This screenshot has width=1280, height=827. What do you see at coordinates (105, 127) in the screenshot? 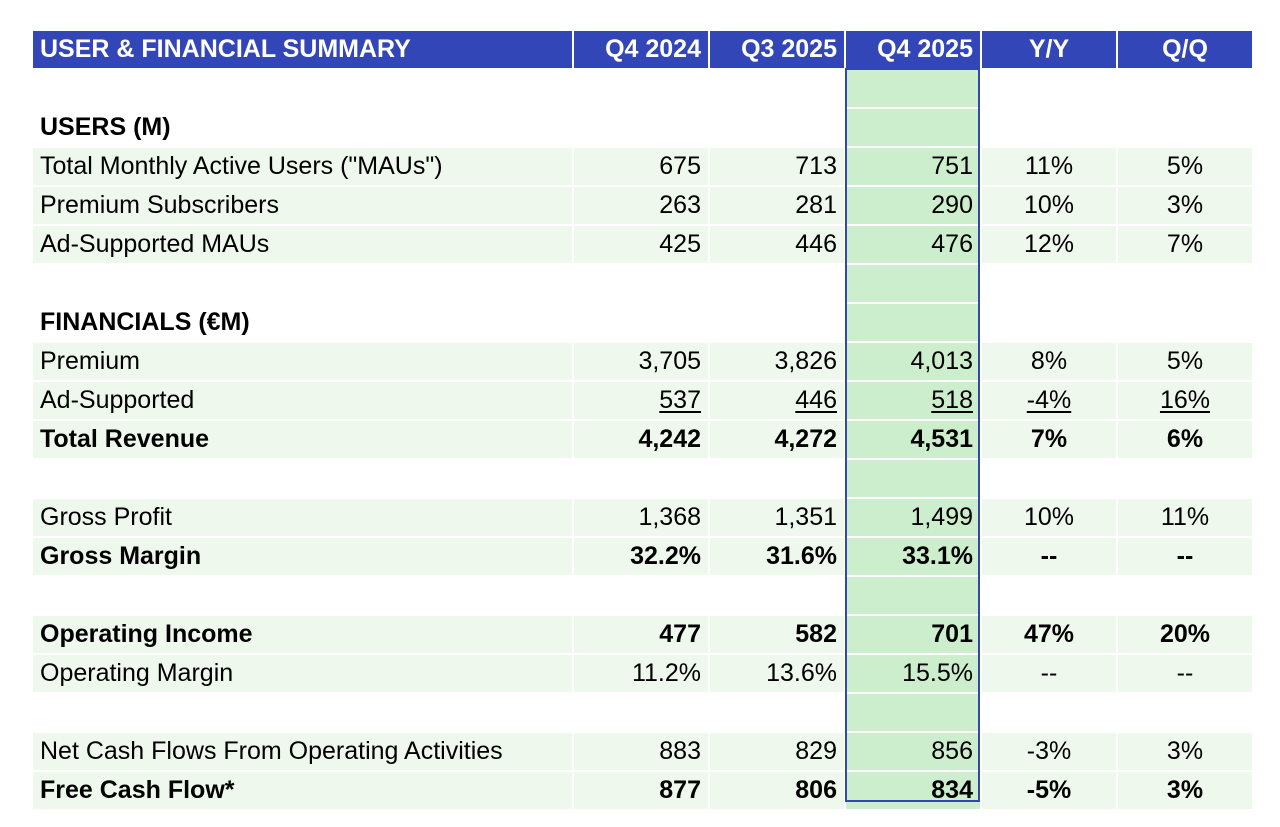
I see `section-heading: USERS (M)` at bounding box center [105, 127].